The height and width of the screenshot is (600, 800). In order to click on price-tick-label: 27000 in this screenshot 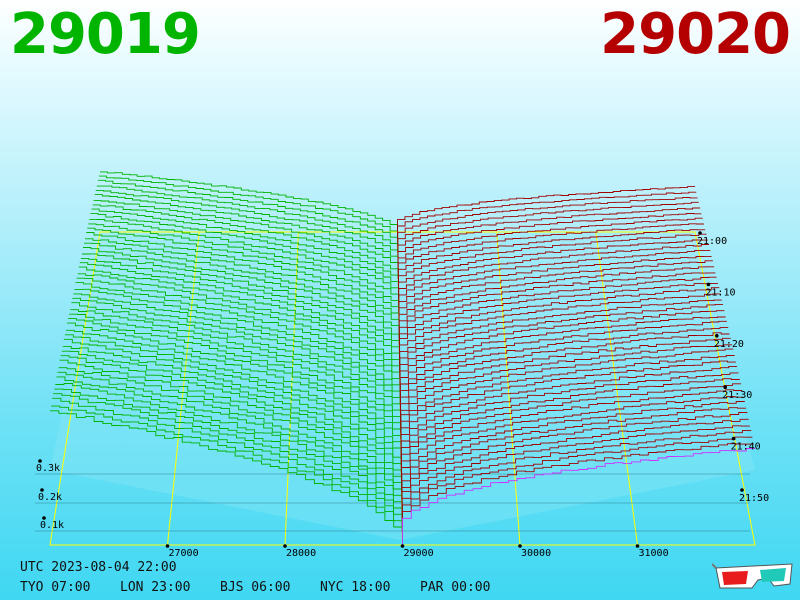, I will do `click(184, 553)`.